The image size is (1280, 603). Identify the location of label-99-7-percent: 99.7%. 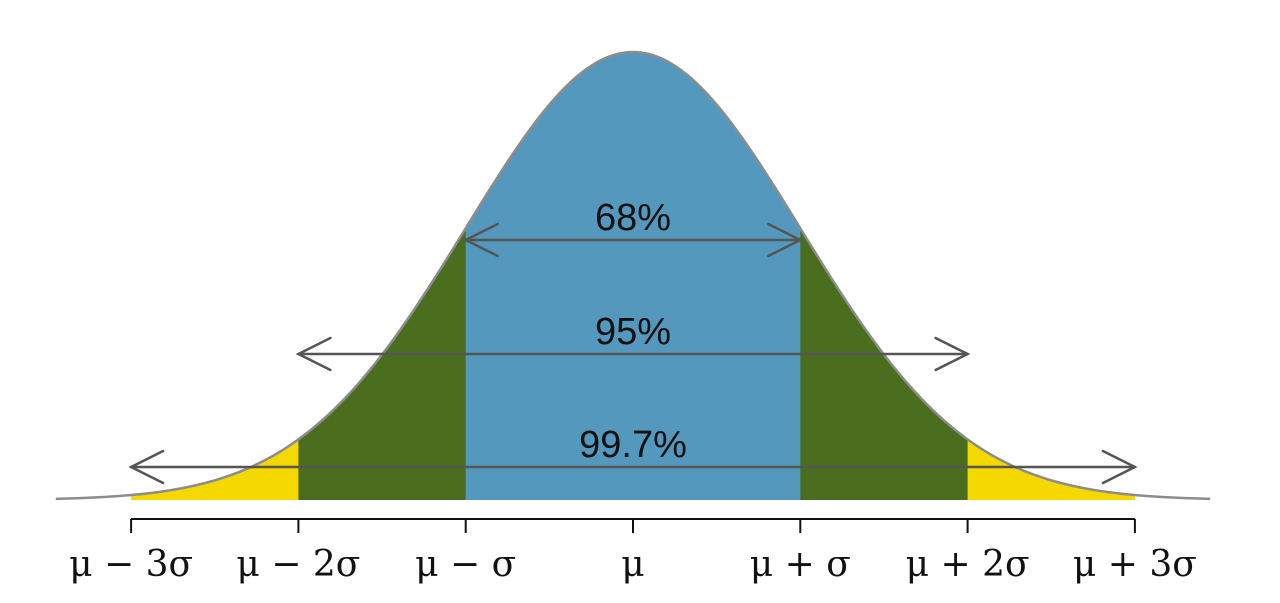
(633, 445).